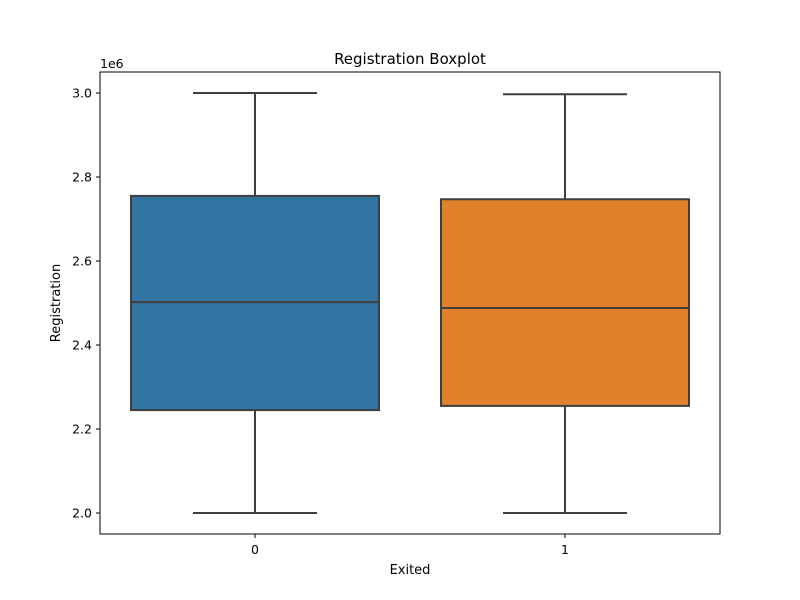 Image resolution: width=800 pixels, height=600 pixels. Describe the element at coordinates (410, 570) in the screenshot. I see `x-axis-label: Exited` at that location.